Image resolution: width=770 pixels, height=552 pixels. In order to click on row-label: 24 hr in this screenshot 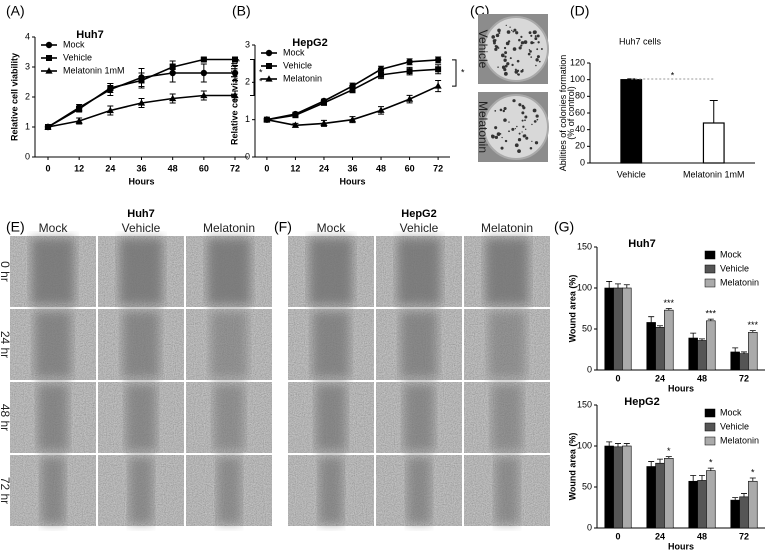, I will do `click(6, 344)`.